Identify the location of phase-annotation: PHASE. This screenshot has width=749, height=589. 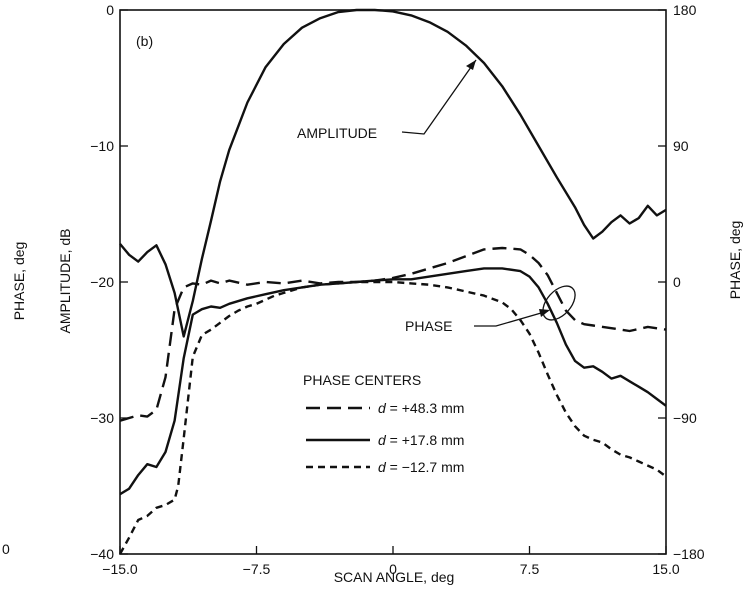
(490, 309).